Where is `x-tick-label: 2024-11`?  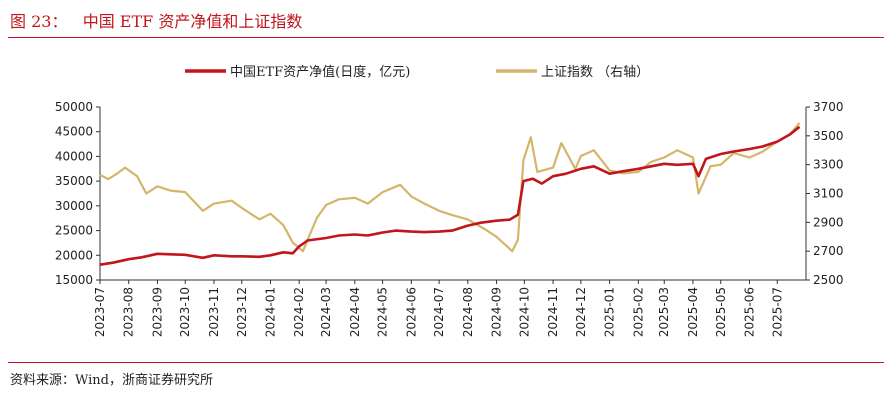 x-tick-label: 2024-11 is located at coordinates (553, 312).